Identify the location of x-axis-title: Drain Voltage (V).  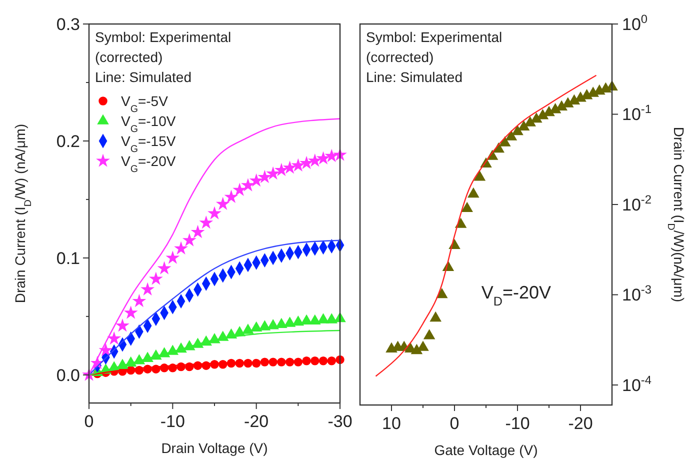
(214, 448).